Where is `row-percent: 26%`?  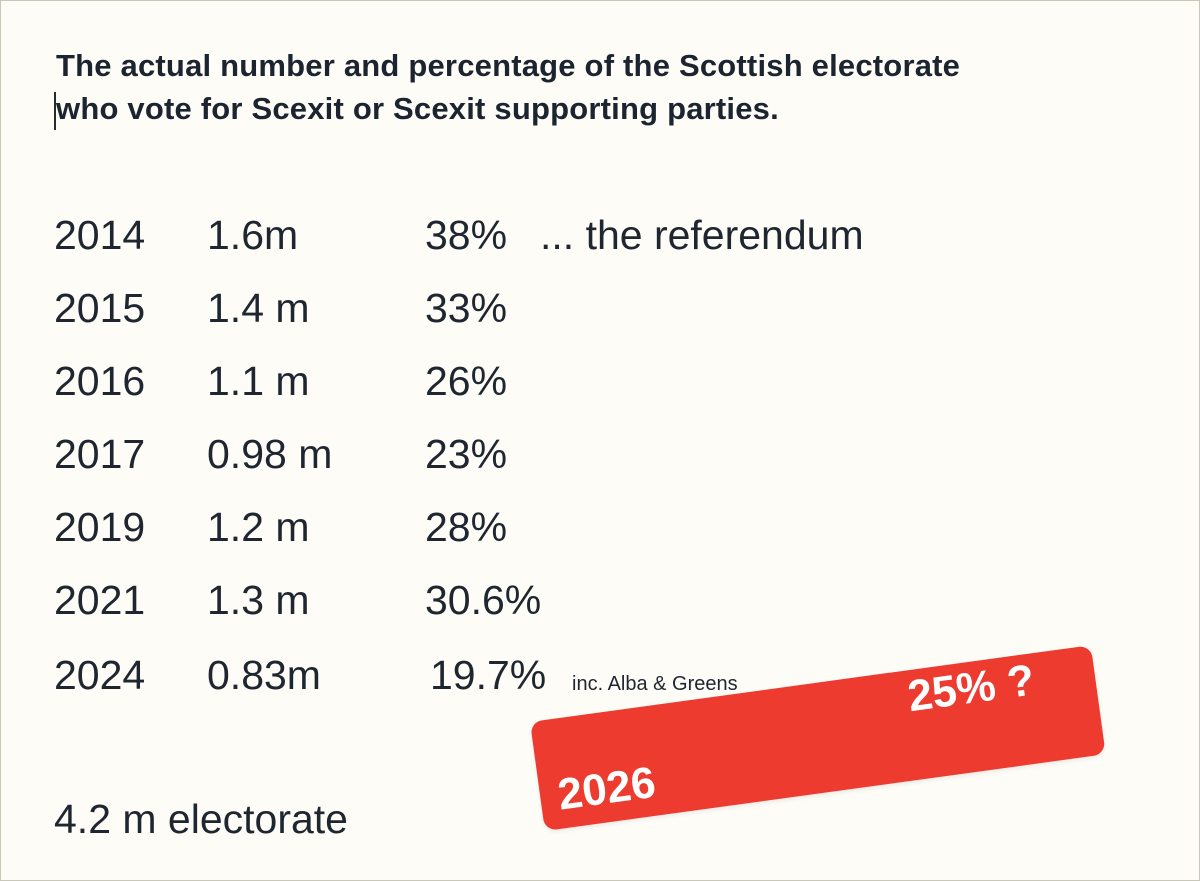 row-percent: 26% is located at coordinates (466, 381).